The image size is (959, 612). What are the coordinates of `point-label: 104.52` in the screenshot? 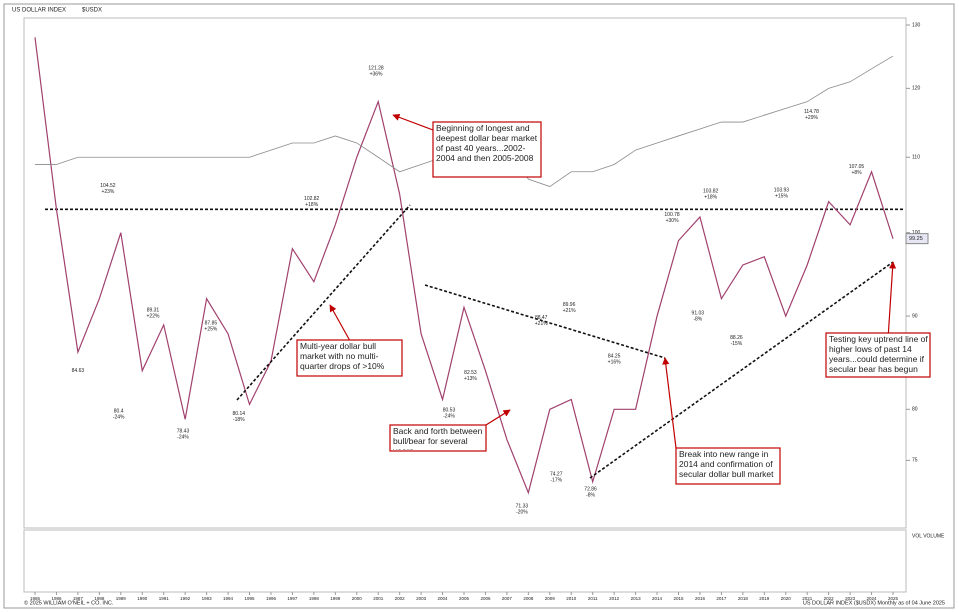 It's located at (108, 186).